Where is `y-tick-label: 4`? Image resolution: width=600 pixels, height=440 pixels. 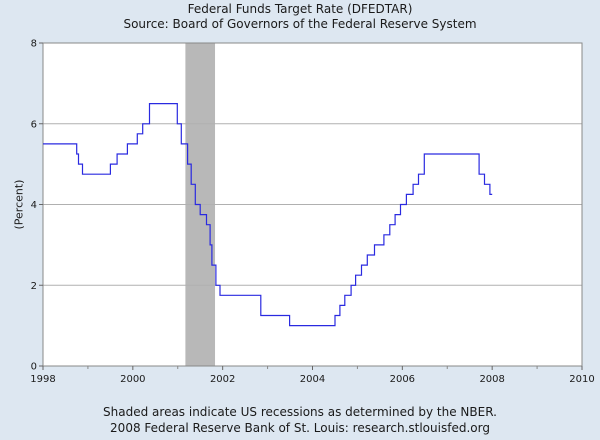 y-tick-label: 4 is located at coordinates (34, 205).